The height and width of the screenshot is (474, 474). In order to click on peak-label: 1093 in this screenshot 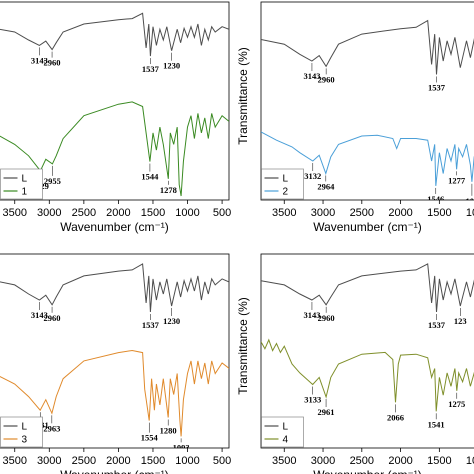, I will do `click(181, 447)`.